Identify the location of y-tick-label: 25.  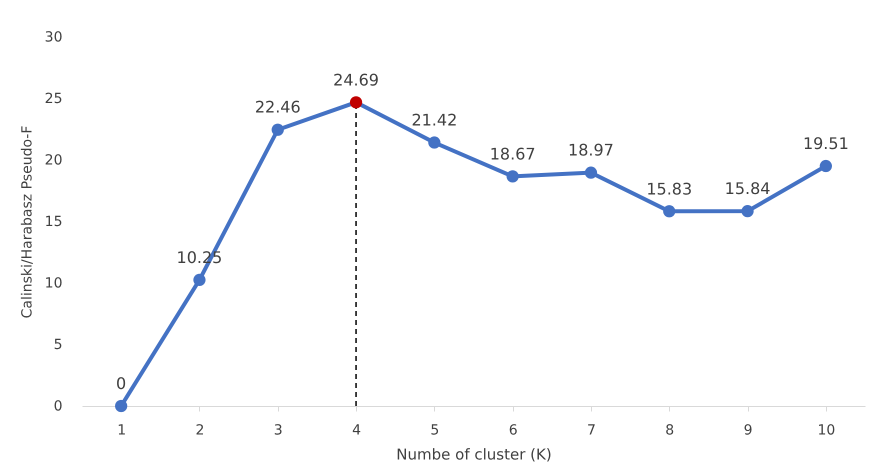
(53, 99).